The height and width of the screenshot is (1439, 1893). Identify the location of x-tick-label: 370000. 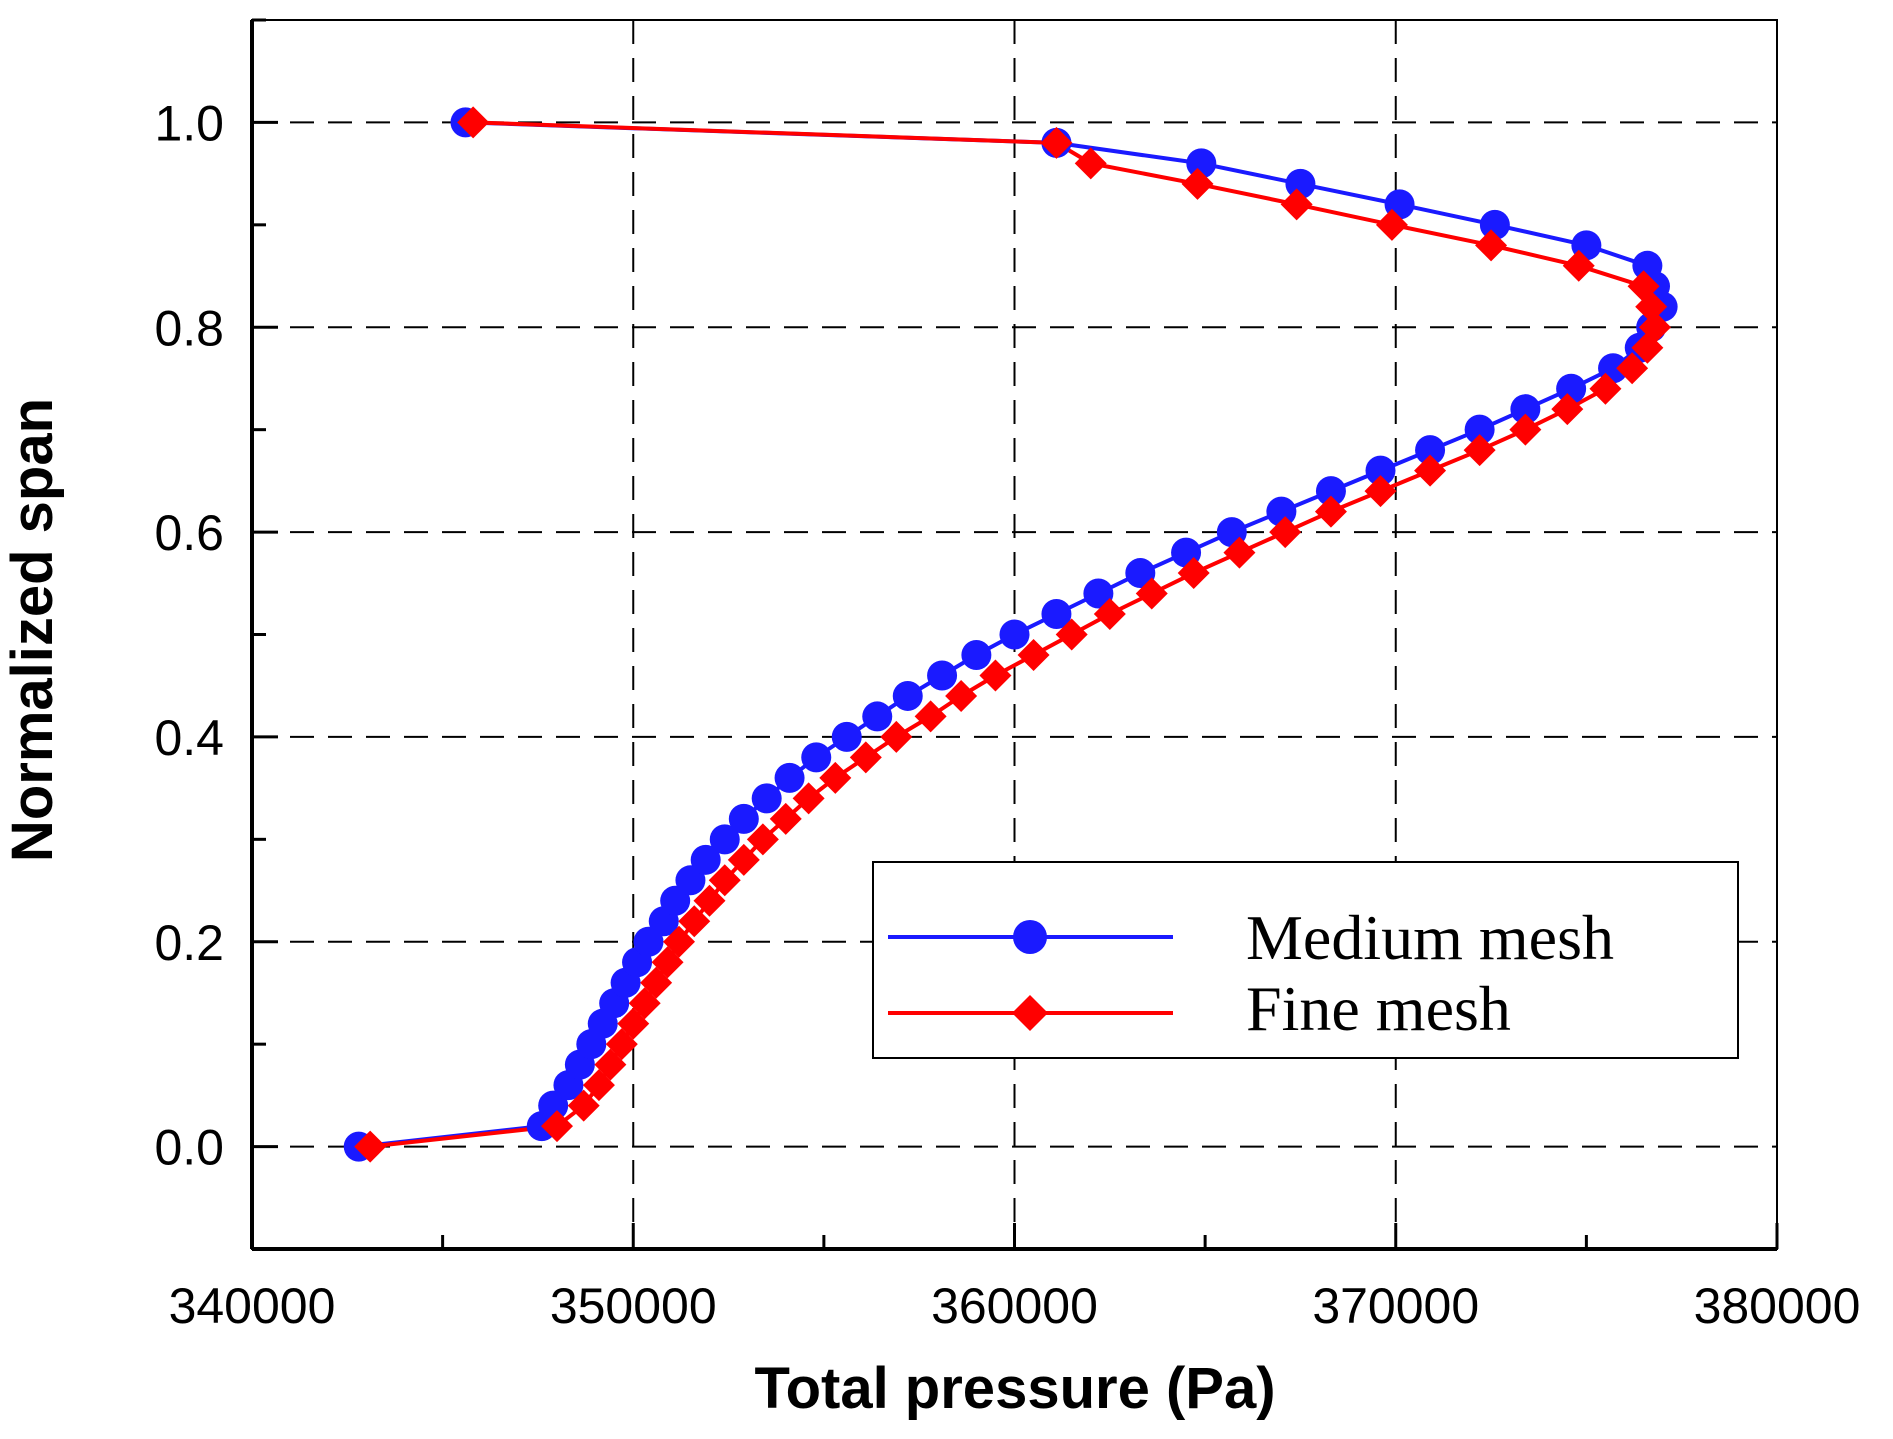
(1395, 1306).